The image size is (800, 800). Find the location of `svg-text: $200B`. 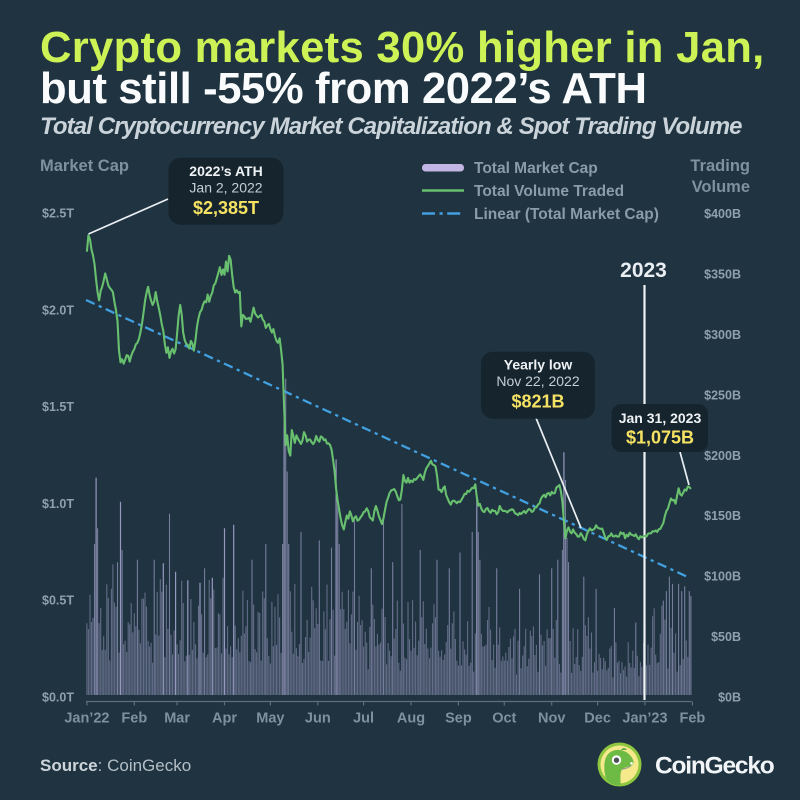

svg-text: $200B is located at coordinates (722, 456).